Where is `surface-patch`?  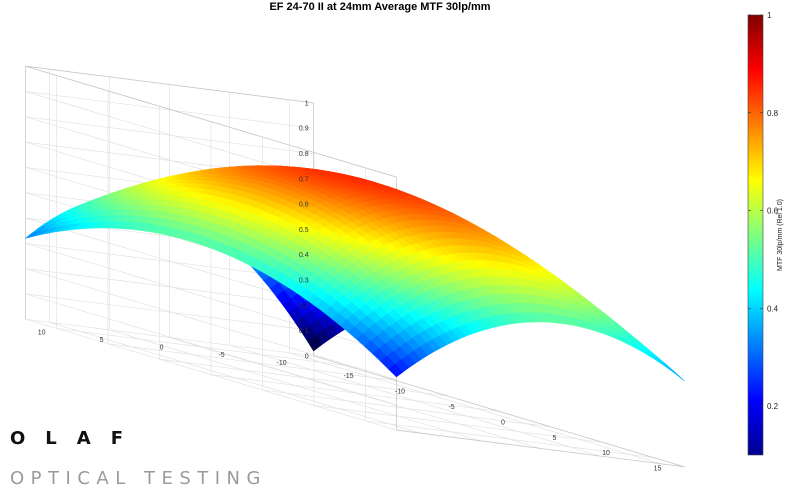 surface-patch is located at coordinates (33, 234).